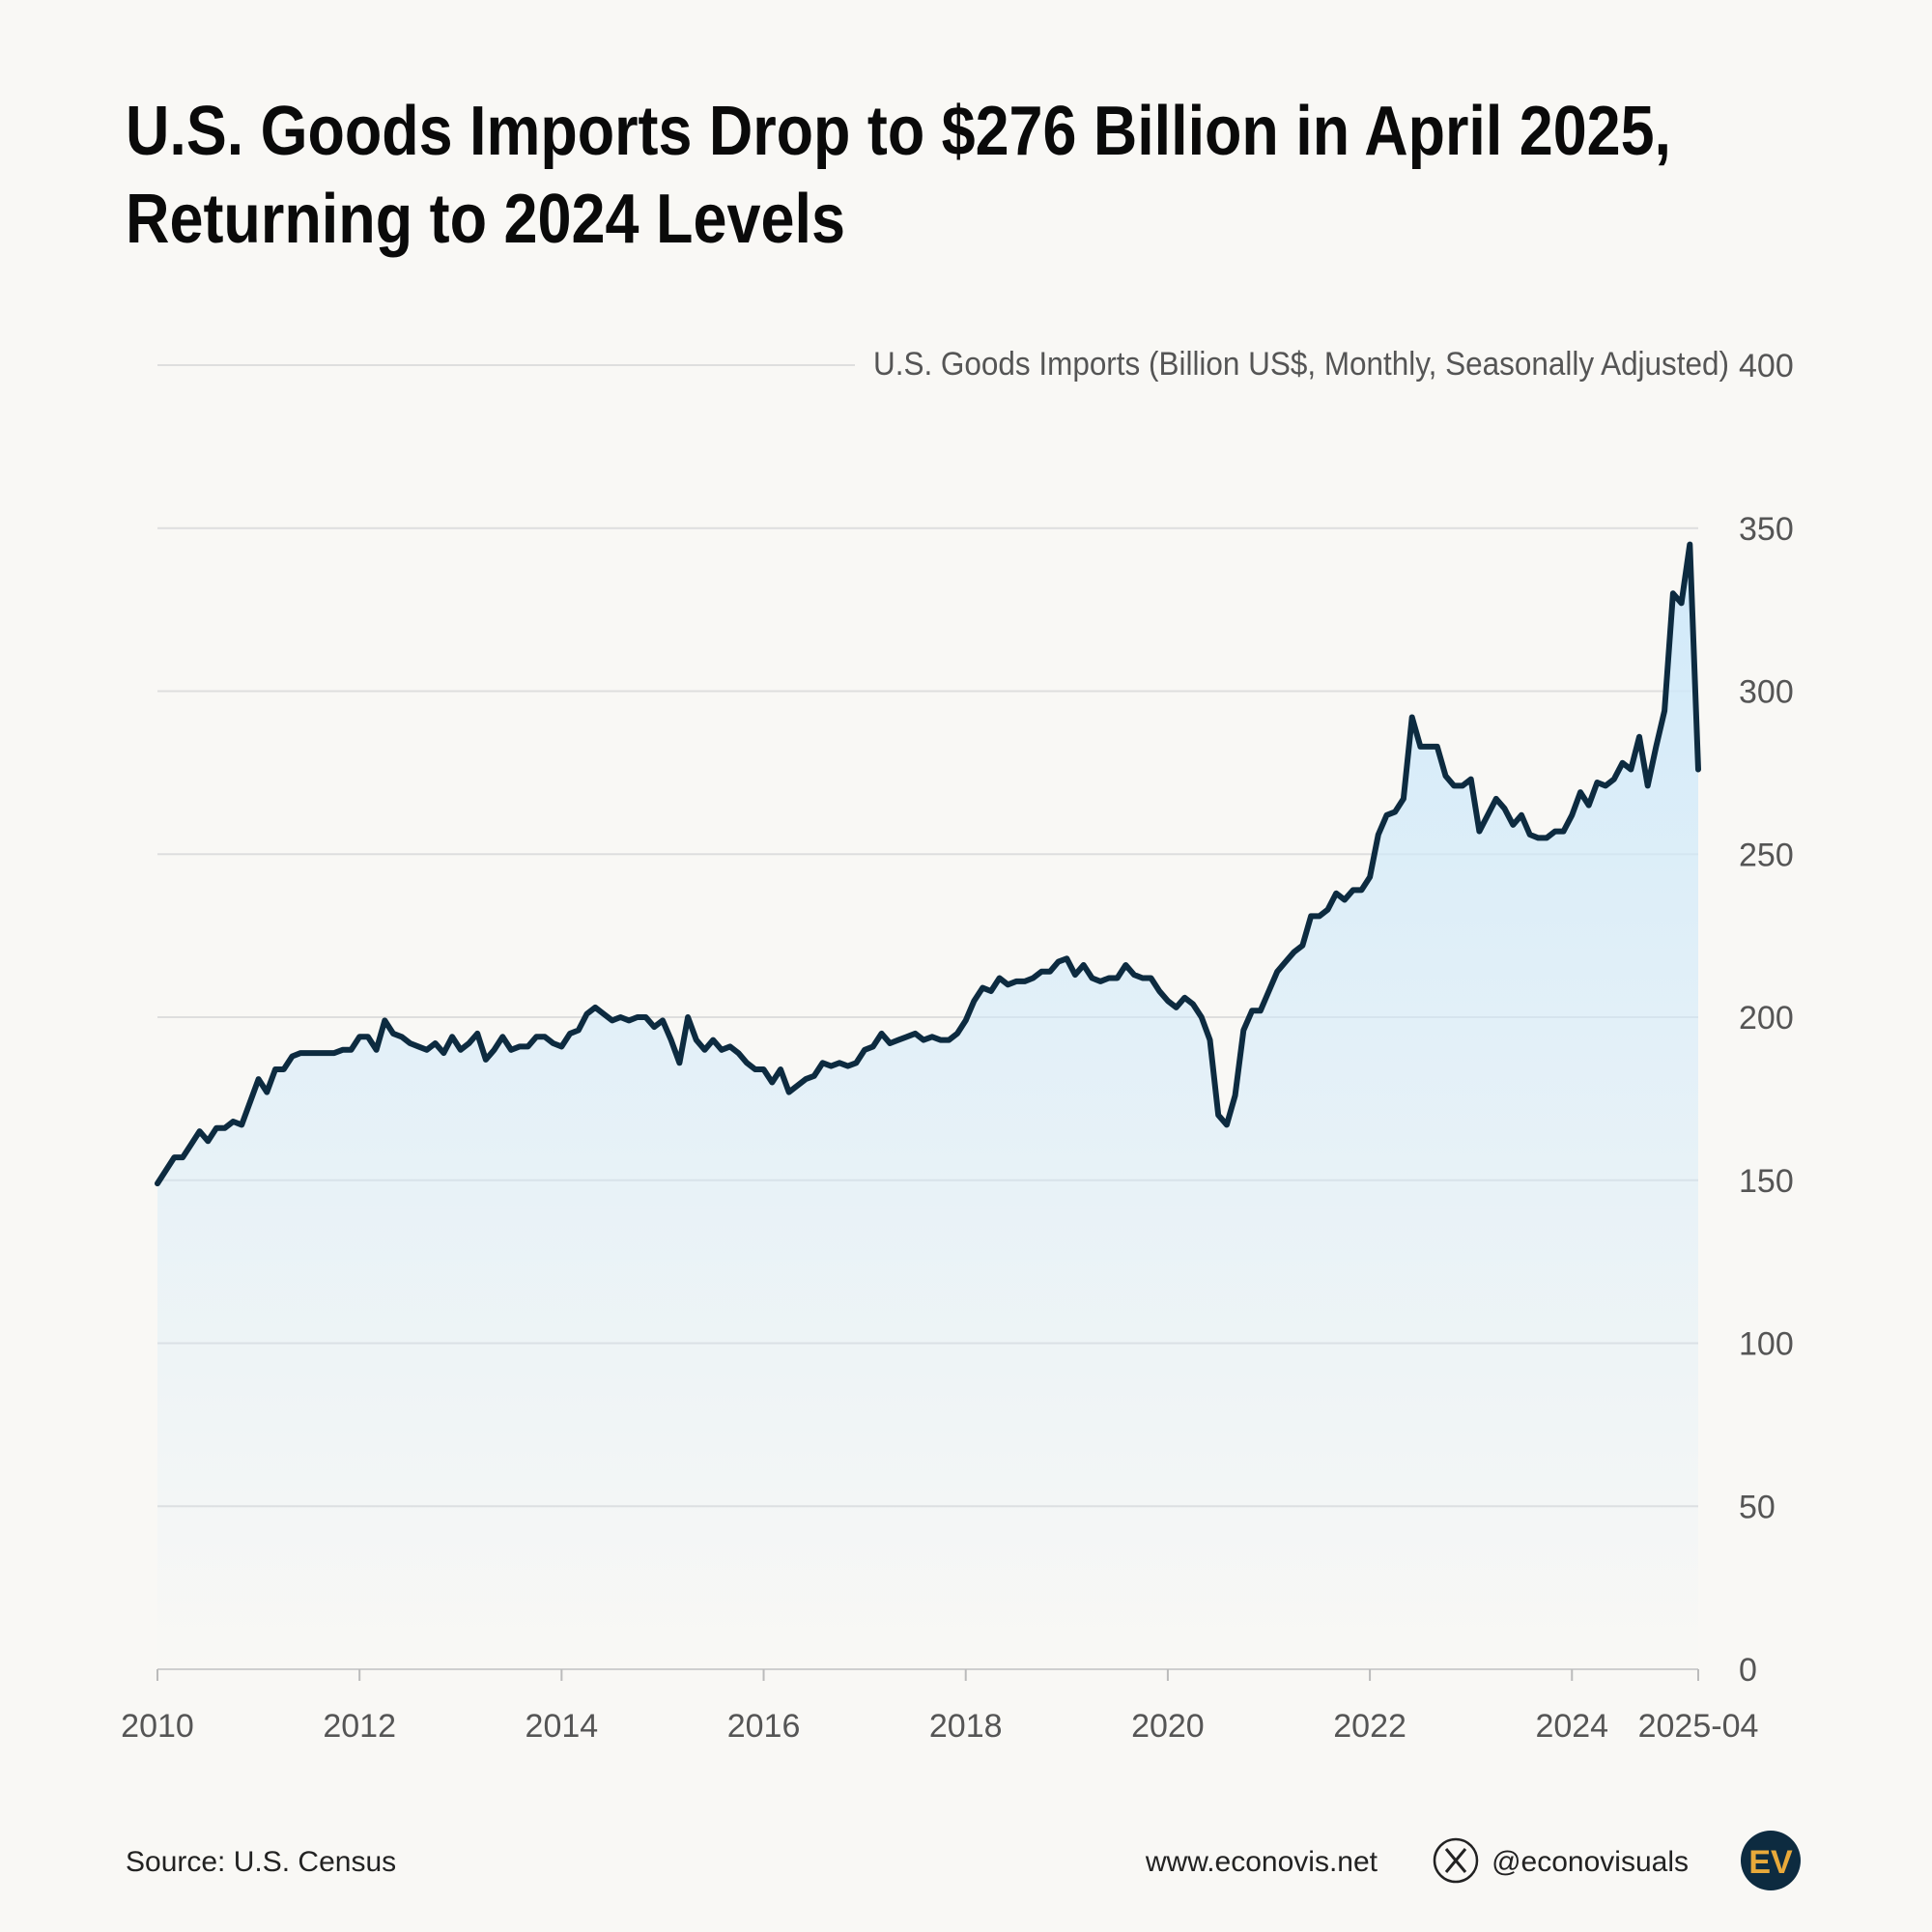 Image resolution: width=1932 pixels, height=1932 pixels. I want to click on logo: EV, so click(1770, 1862).